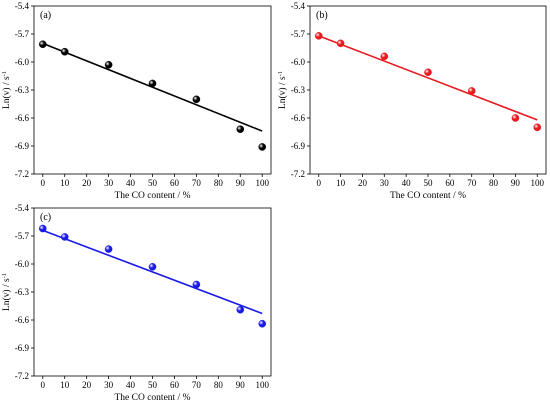 This screenshot has height=407, width=550. Describe the element at coordinates (322, 15) in the screenshot. I see `panel-label: (b)` at that location.